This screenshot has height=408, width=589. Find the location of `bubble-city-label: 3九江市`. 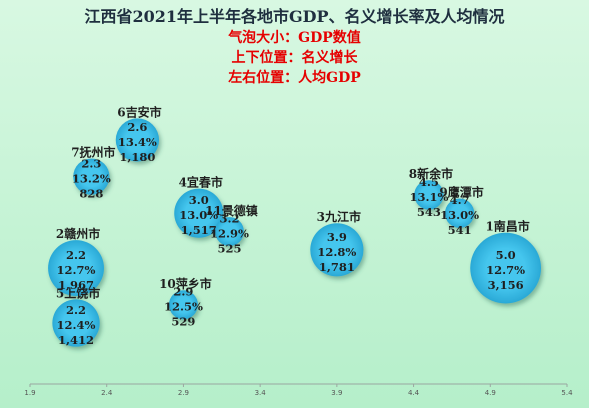

bubble-city-label: 3九江市 is located at coordinates (339, 216).